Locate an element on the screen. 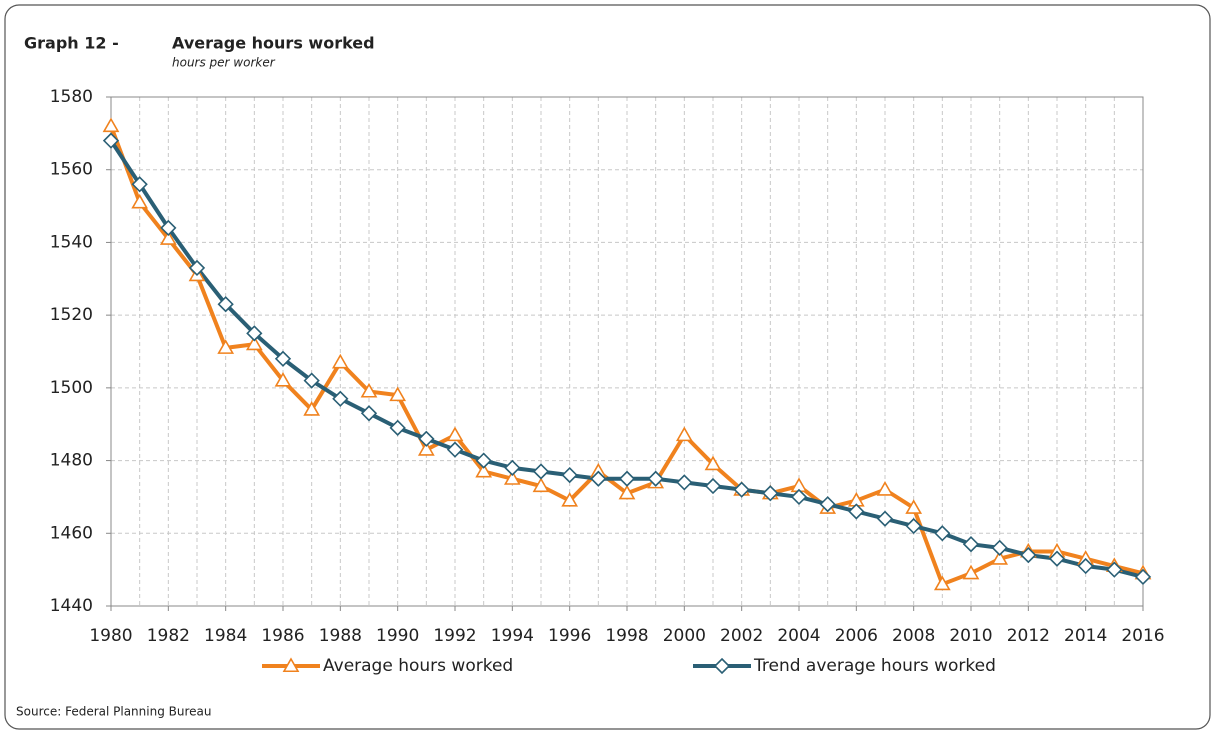  y-tick-label: 1520 is located at coordinates (71, 315).